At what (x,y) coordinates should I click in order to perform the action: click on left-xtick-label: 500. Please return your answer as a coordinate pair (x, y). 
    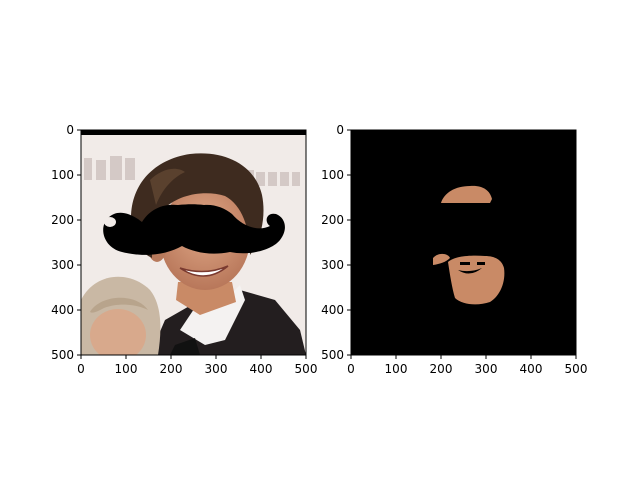
    Looking at the image, I should click on (306, 369).